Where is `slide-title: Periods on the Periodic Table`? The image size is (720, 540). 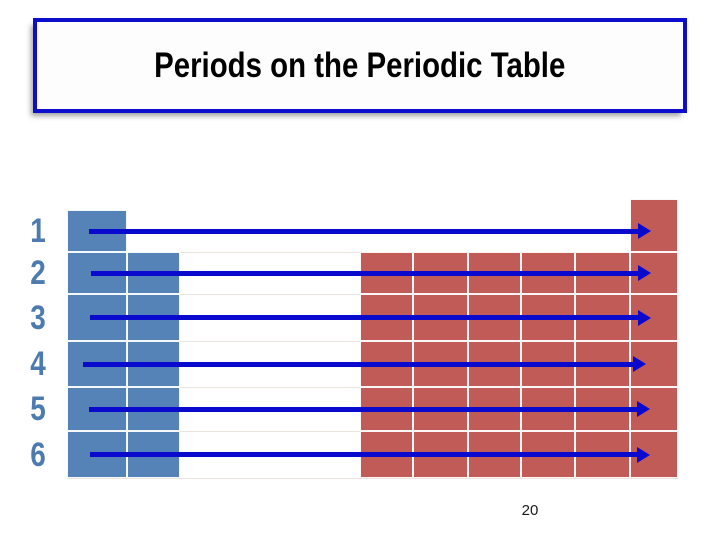
slide-title: Periods on the Periodic Table is located at coordinates (360, 65).